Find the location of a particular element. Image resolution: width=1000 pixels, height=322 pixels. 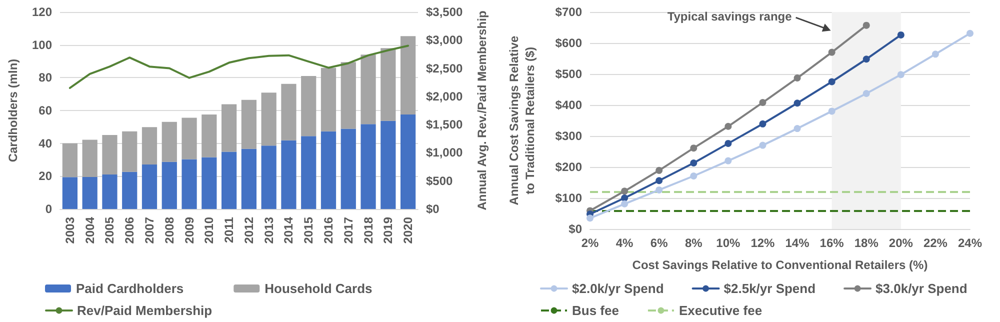

x-tick-label: 22% is located at coordinates (935, 243).